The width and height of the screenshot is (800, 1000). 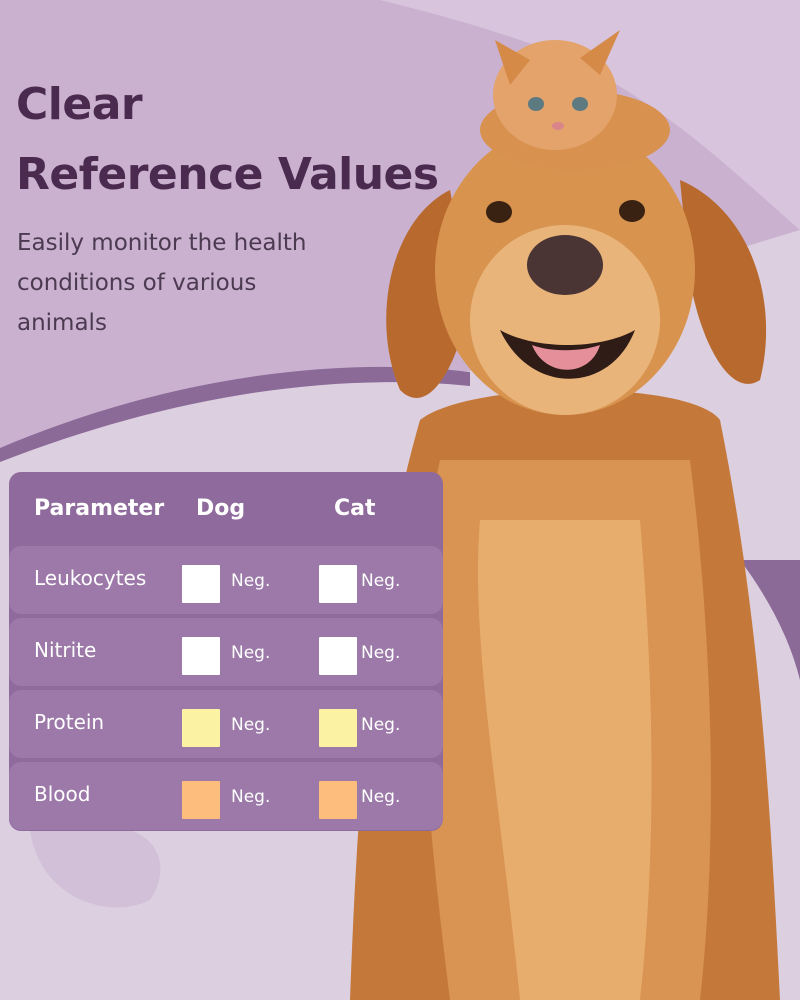 I want to click on page-title: Clear Reference Values, so click(x=227, y=140).